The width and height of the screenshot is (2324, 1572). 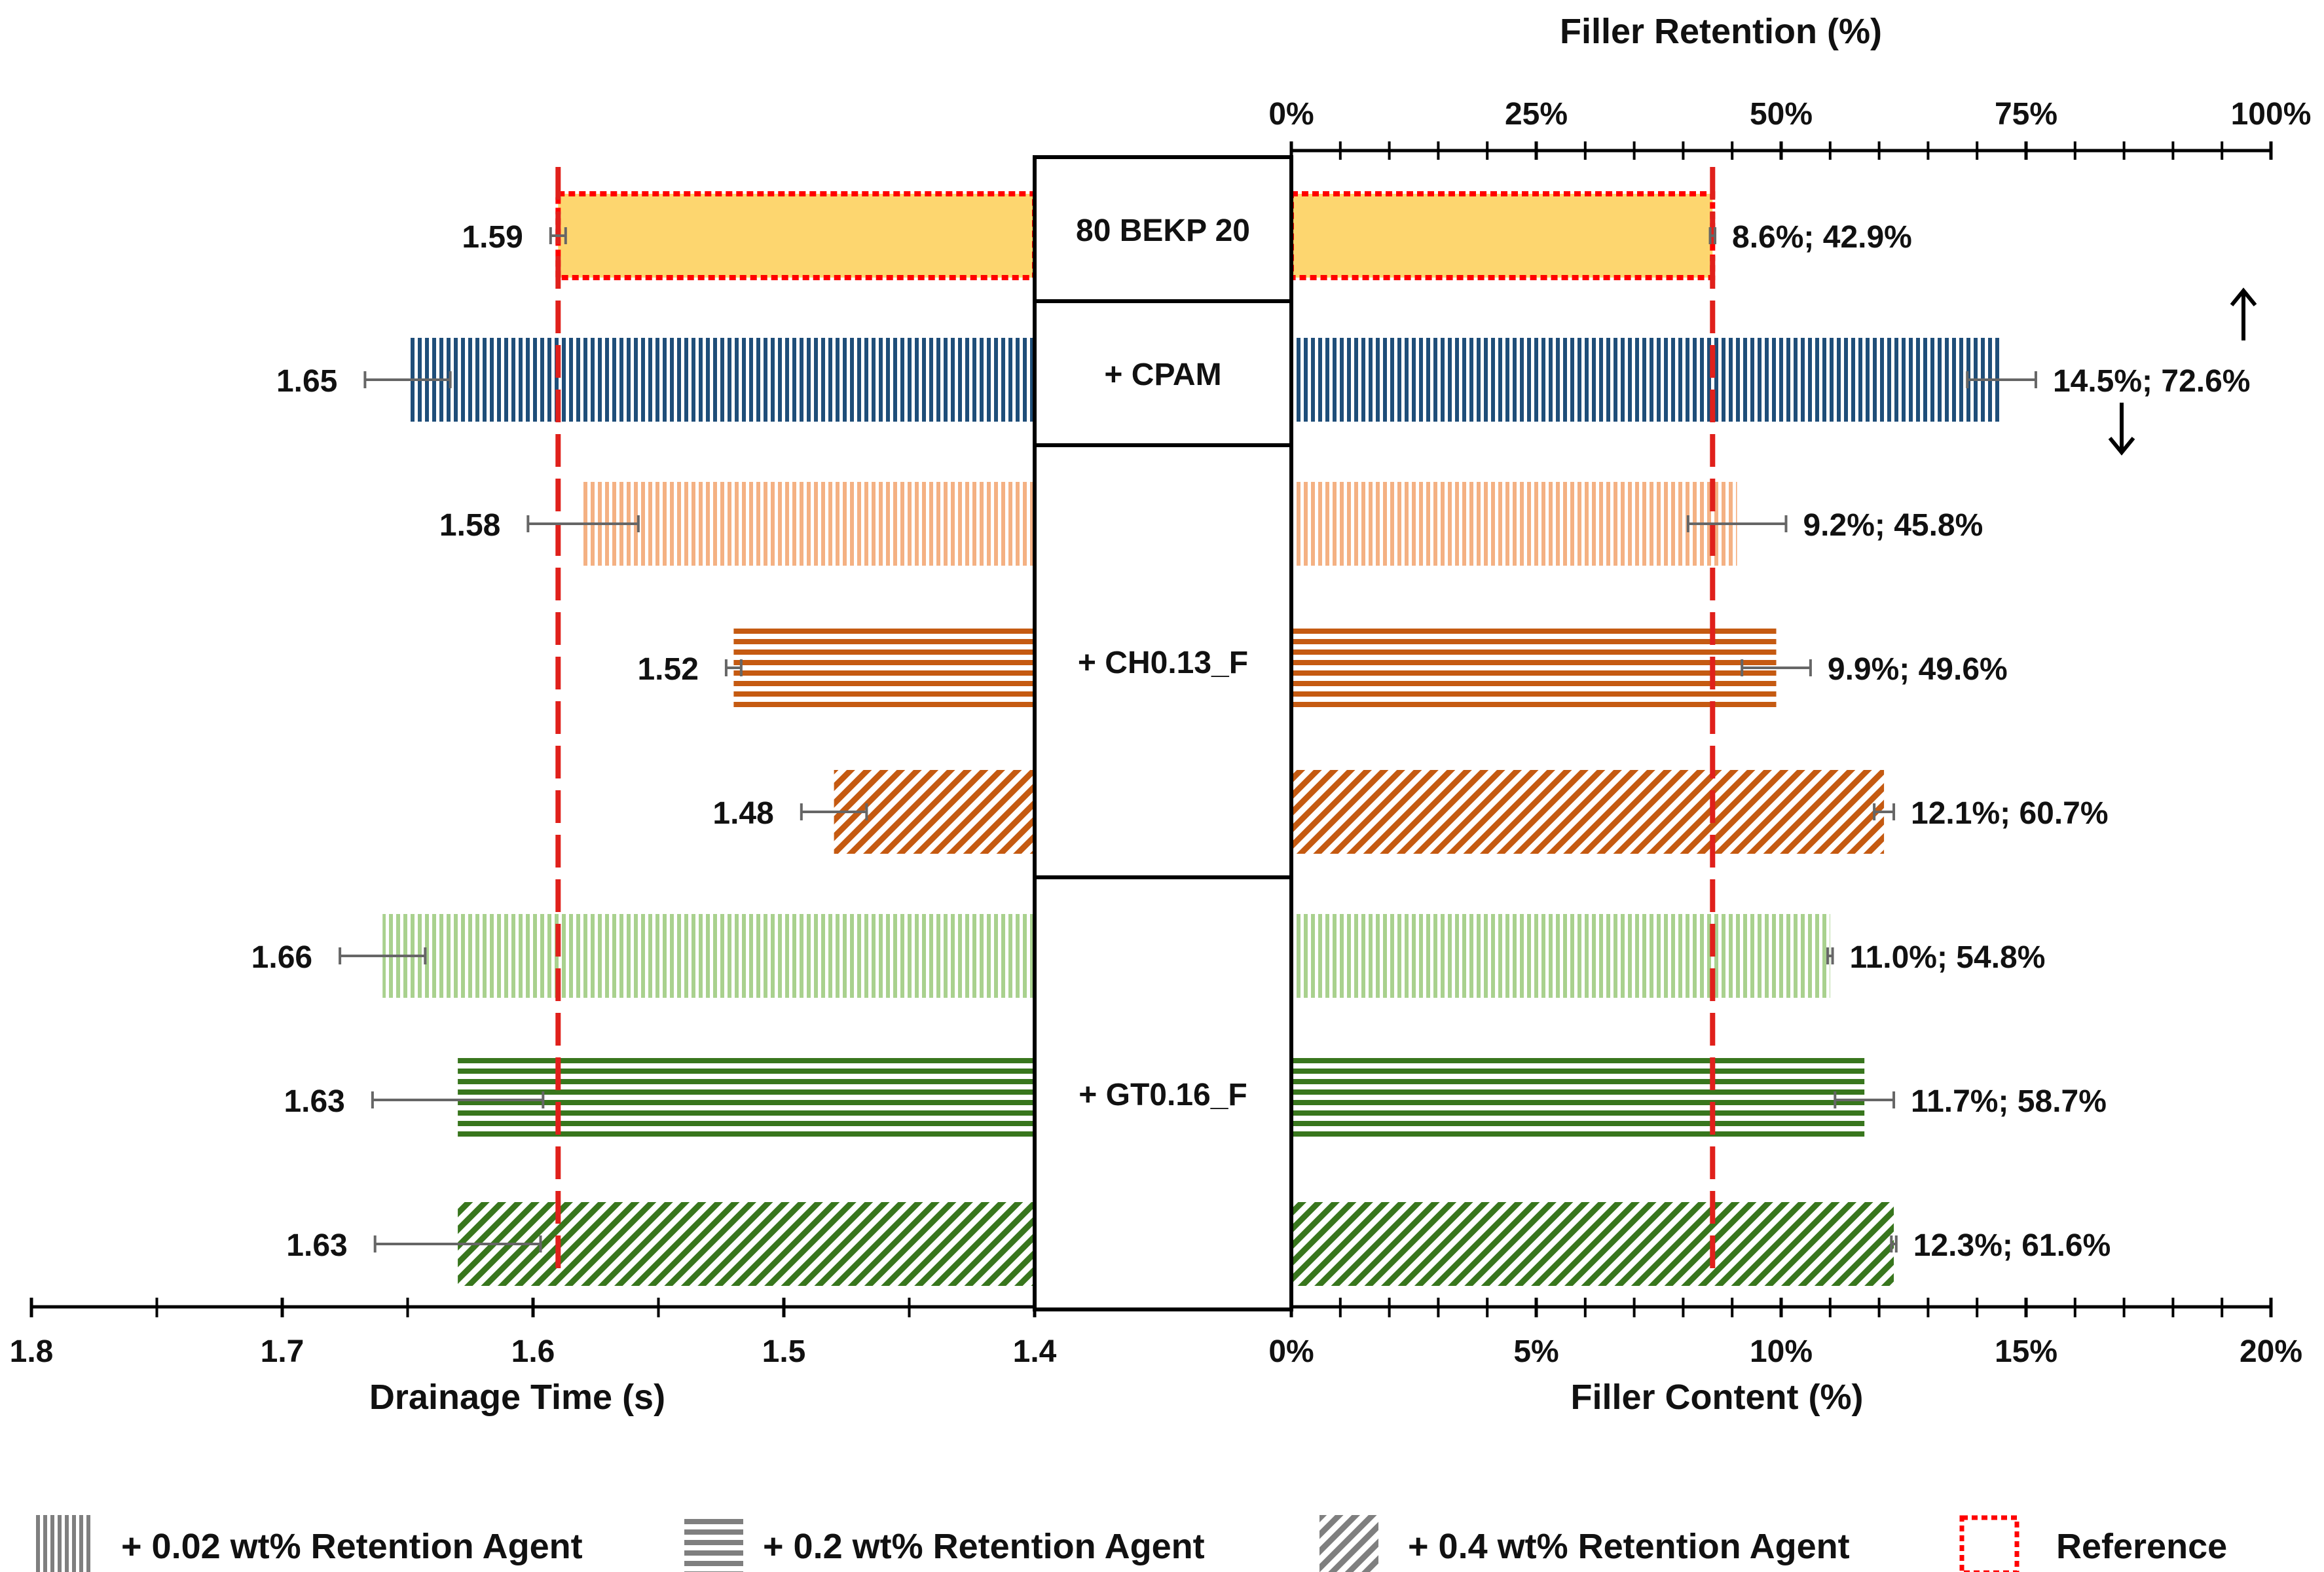 What do you see at coordinates (984, 1546) in the screenshot?
I see `legend-label: + 0.2 wt% Retention Agent` at bounding box center [984, 1546].